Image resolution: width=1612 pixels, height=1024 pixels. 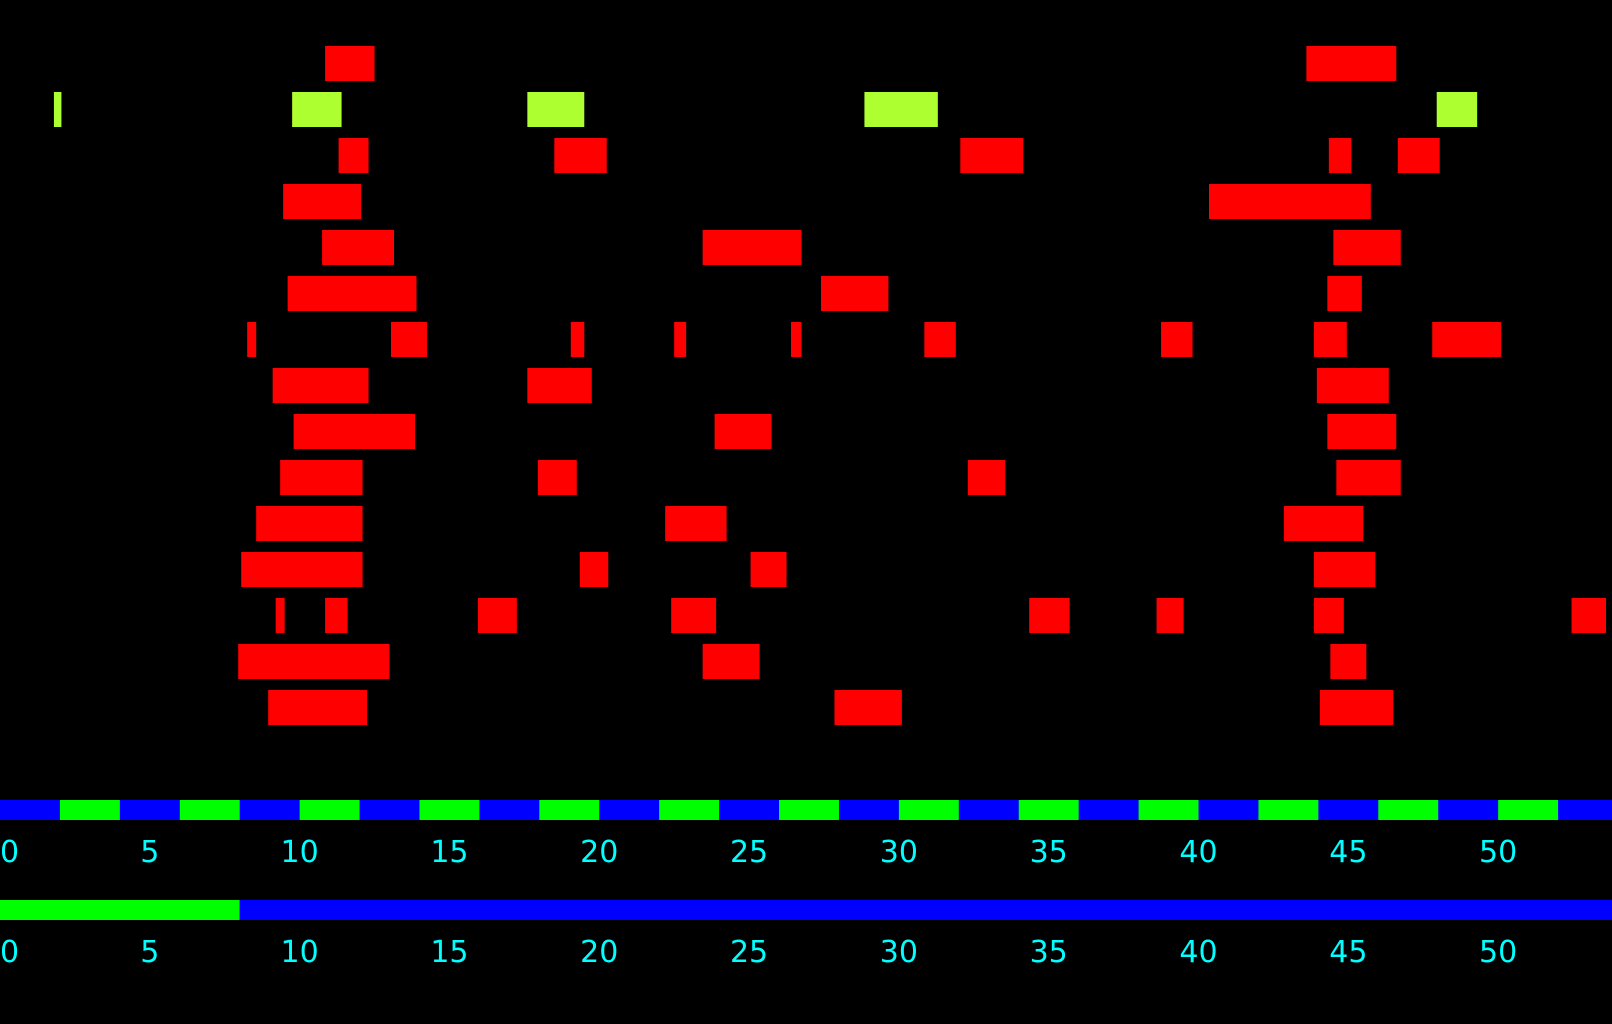 What do you see at coordinates (9, 852) in the screenshot?
I see `tick-label: 0` at bounding box center [9, 852].